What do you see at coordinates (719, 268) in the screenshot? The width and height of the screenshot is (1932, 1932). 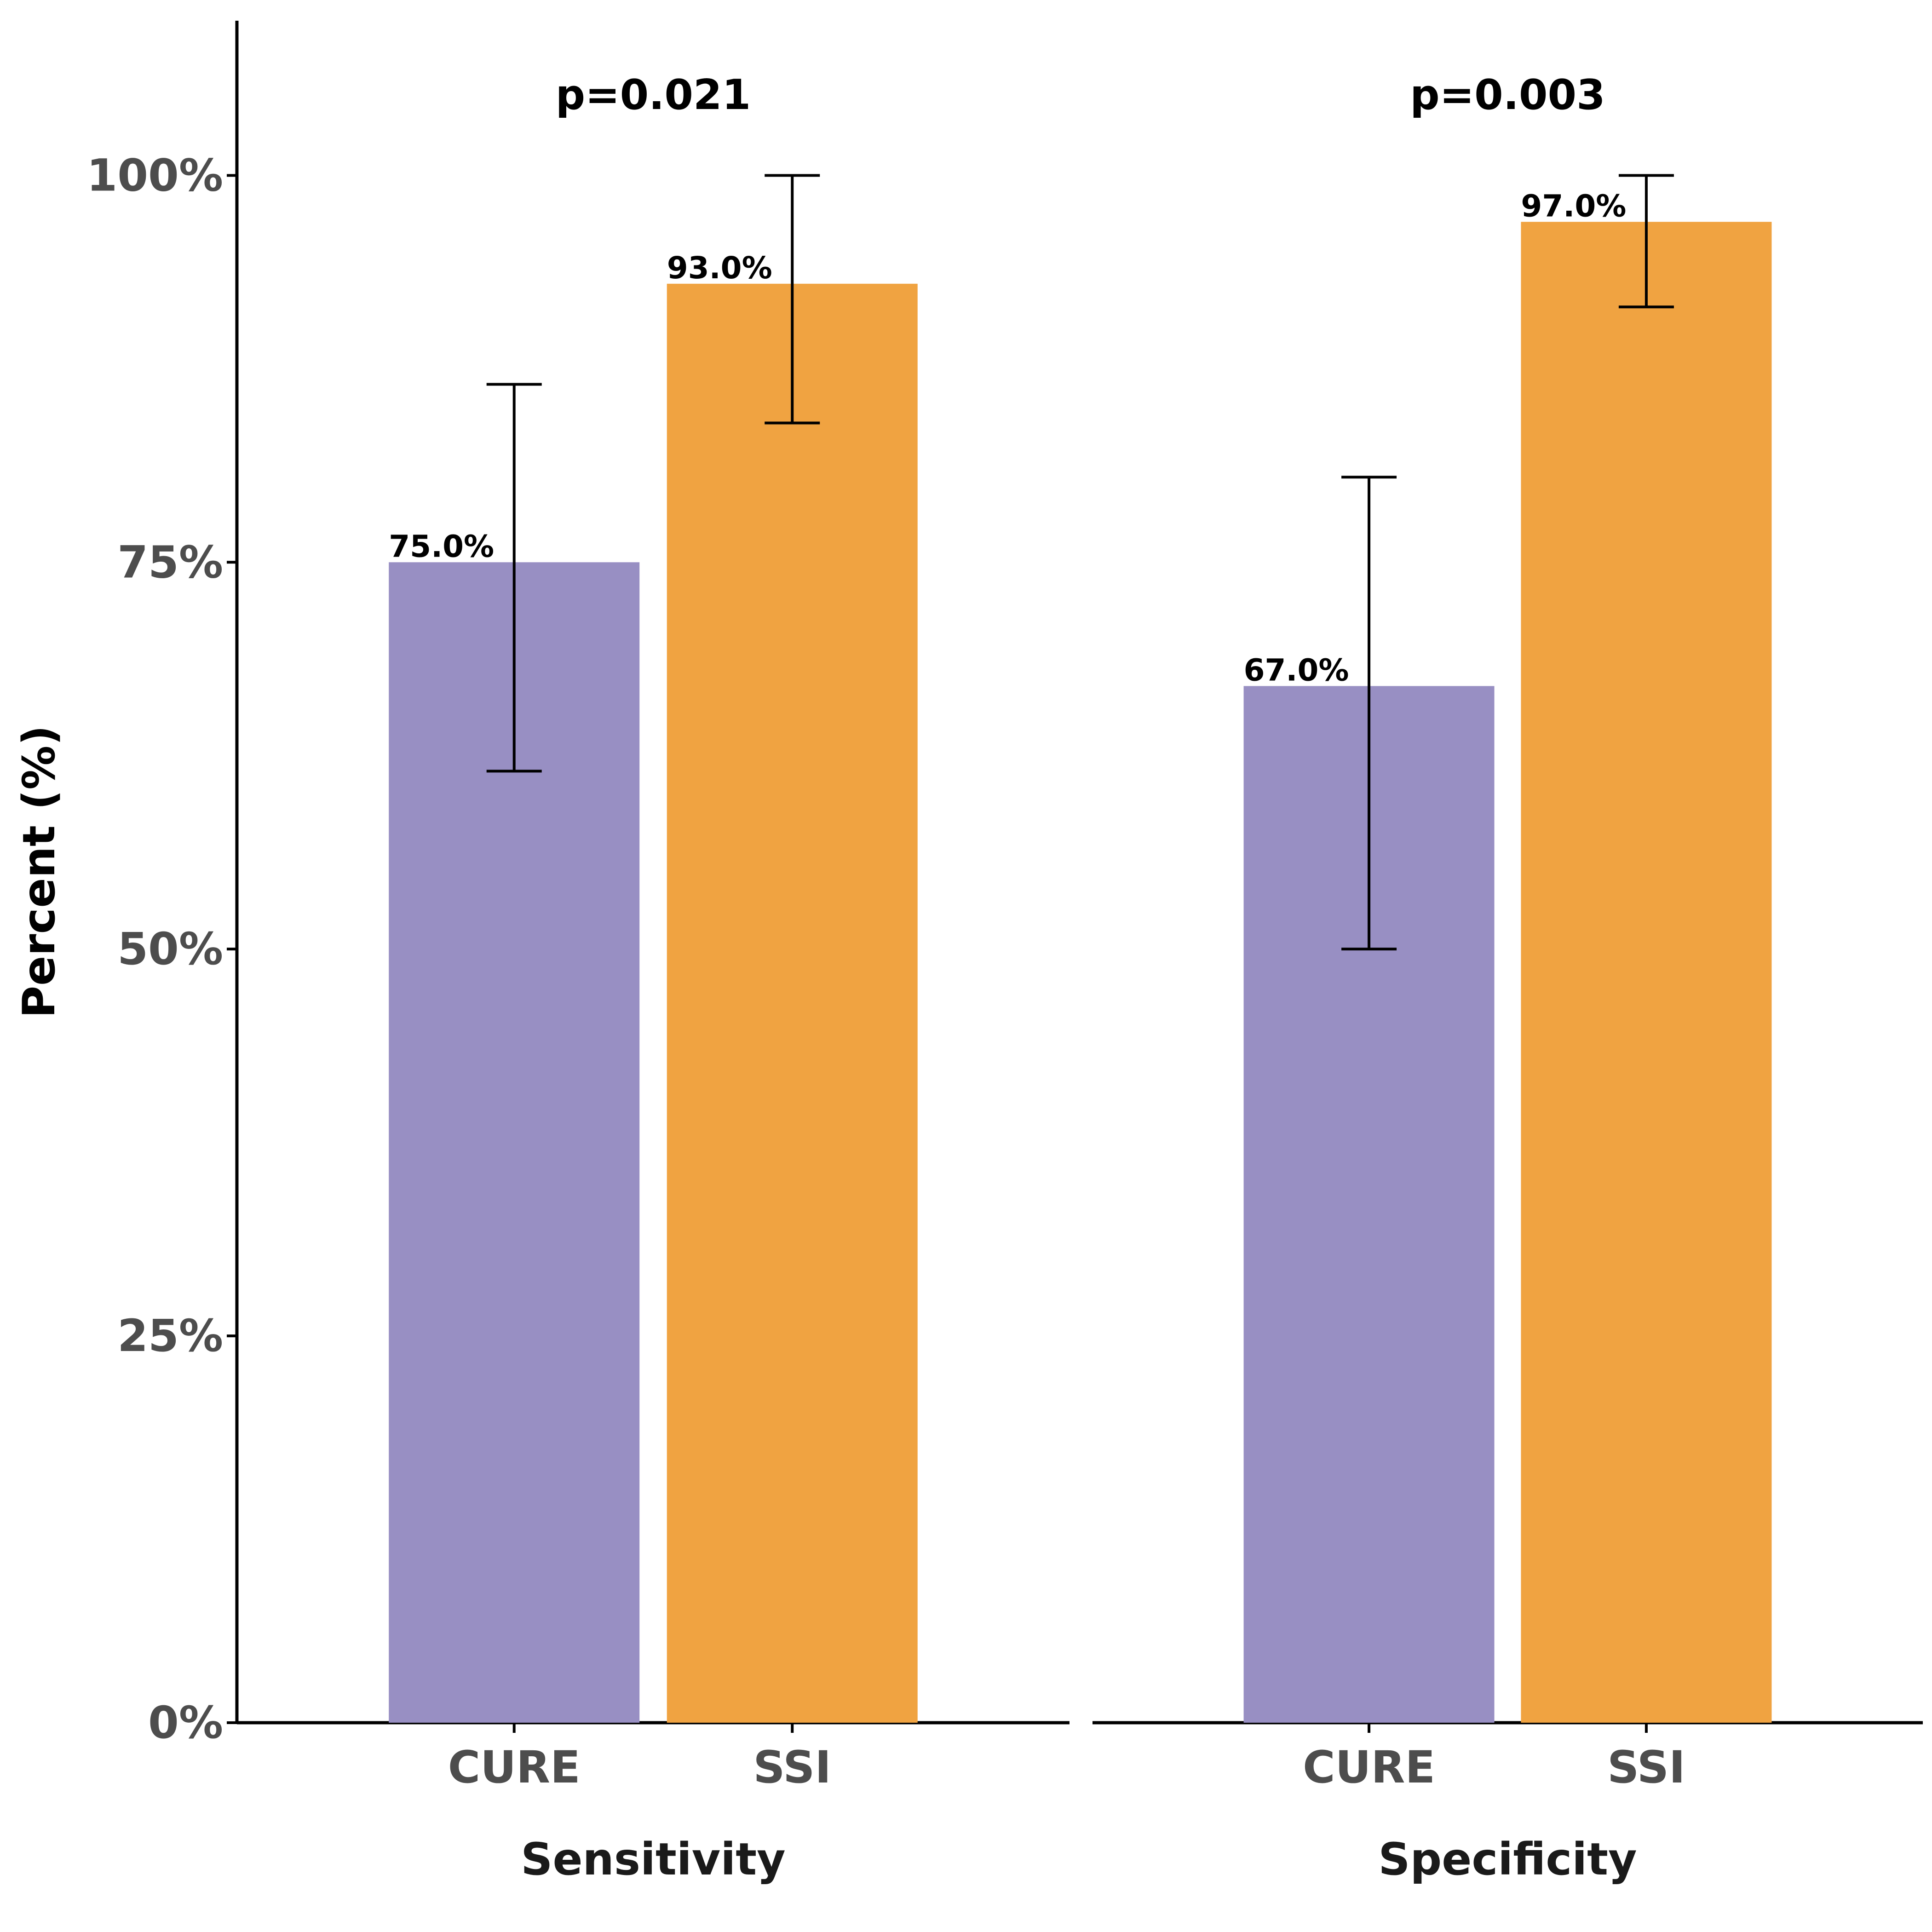 I see `data-label: 93.0%` at bounding box center [719, 268].